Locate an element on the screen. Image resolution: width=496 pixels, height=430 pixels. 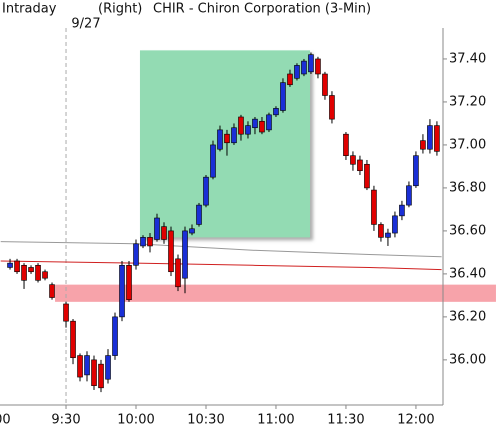
y-tick-label: 37.20 is located at coordinates (467, 101).